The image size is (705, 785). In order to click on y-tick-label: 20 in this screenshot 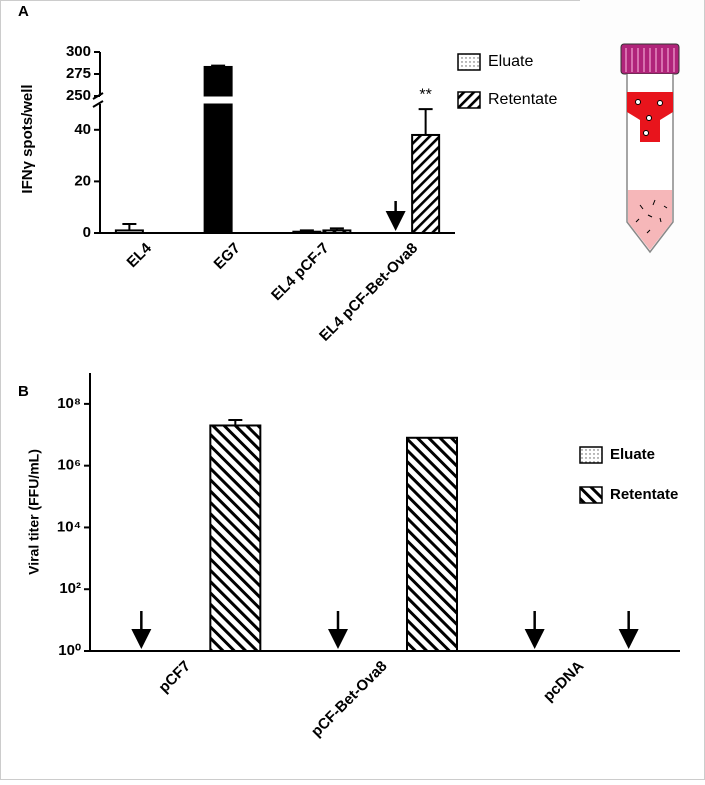, I will do `click(82, 180)`.